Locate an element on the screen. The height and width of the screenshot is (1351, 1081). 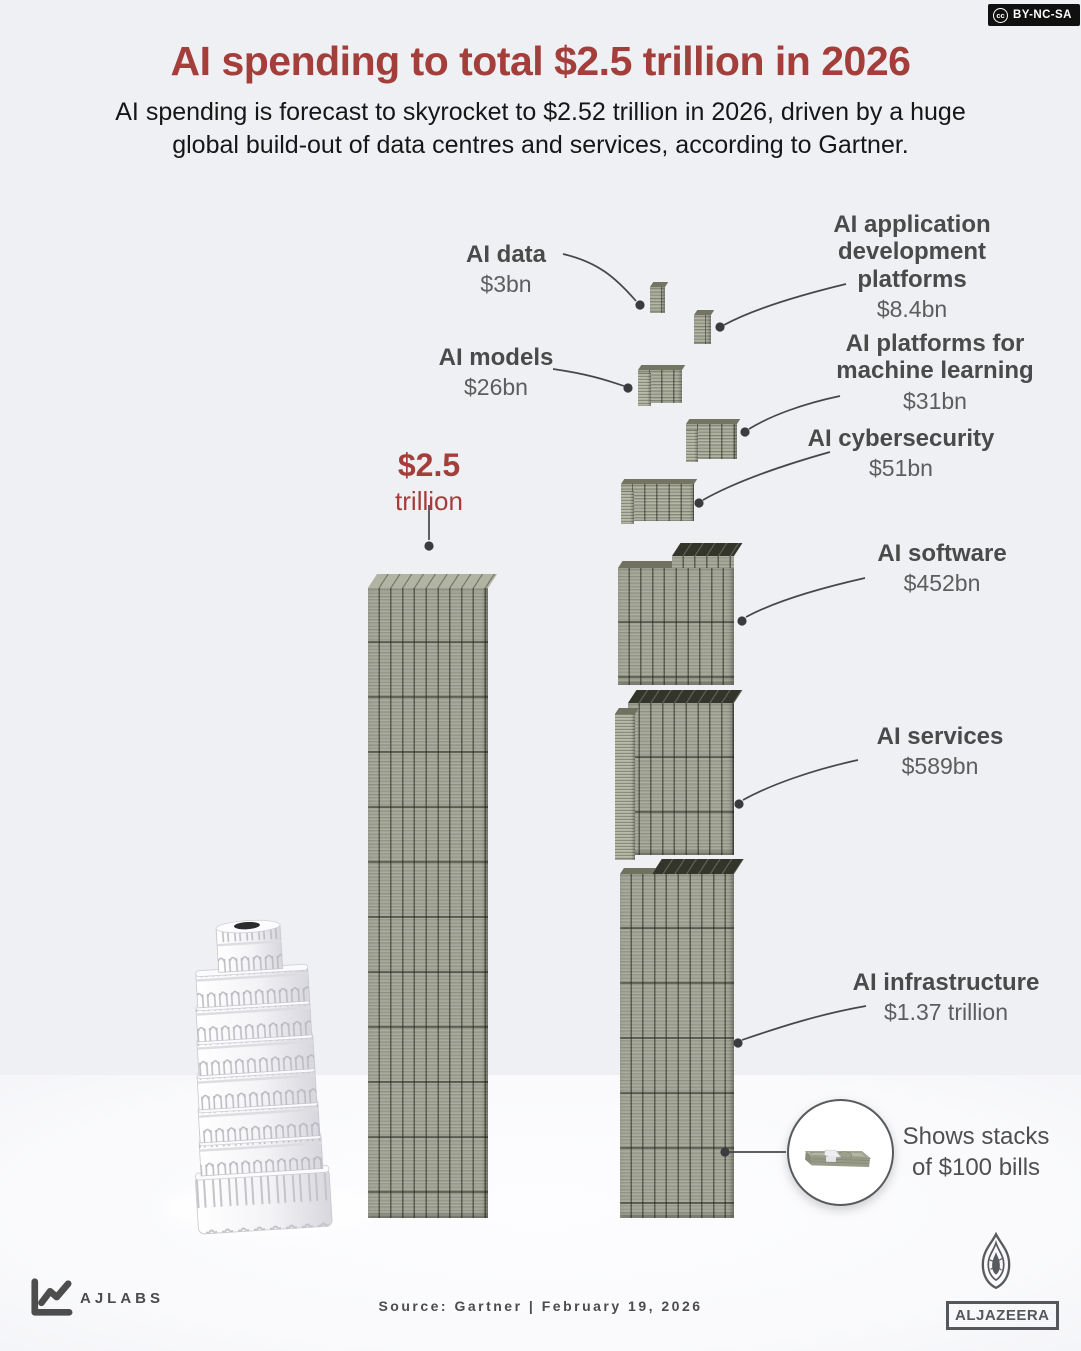
stack-ai-models is located at coordinates (660, 388).